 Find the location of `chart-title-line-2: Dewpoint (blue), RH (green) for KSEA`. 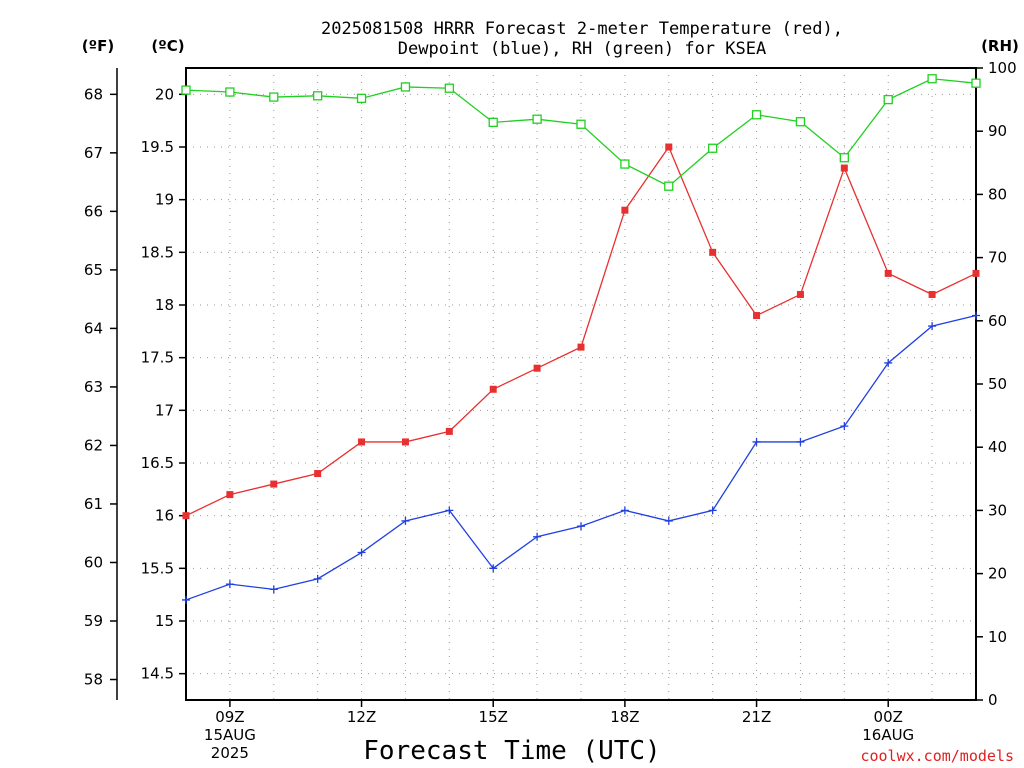

chart-title-line-2: Dewpoint (blue), RH (green) for KSEA is located at coordinates (582, 49).